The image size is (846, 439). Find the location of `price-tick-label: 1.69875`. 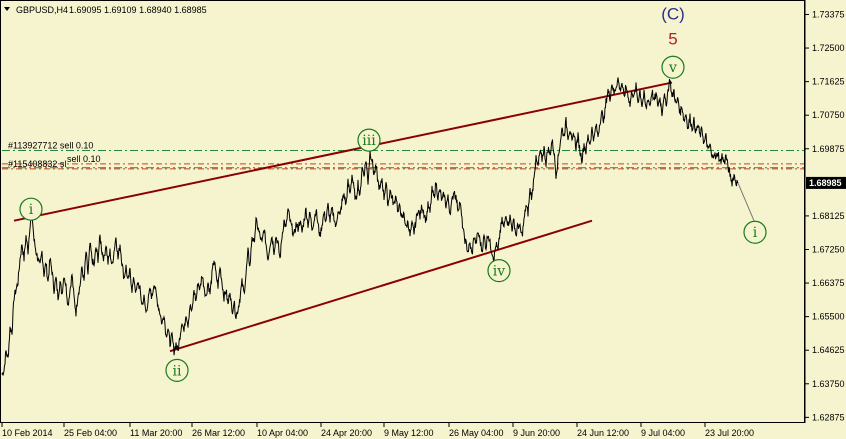

price-tick-label: 1.69875 is located at coordinates (828, 149).